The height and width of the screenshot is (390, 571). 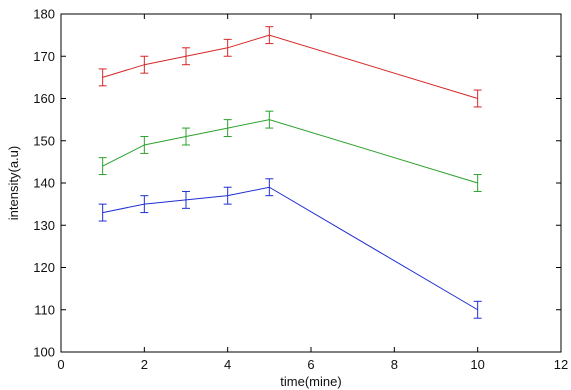 I want to click on x-axis-label: time(mine), so click(x=310, y=381).